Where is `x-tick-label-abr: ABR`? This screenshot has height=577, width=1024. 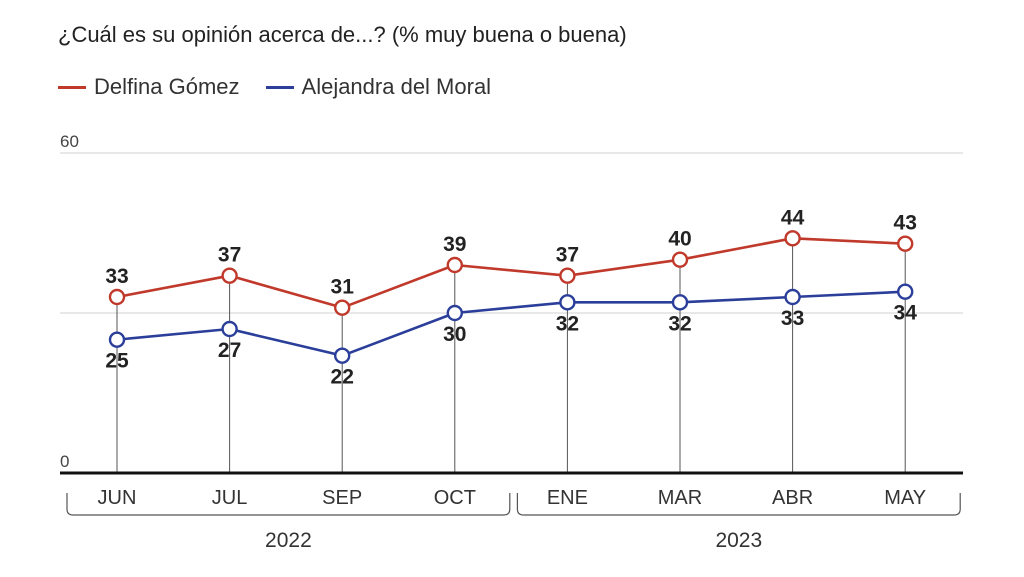 x-tick-label-abr: ABR is located at coordinates (792, 498).